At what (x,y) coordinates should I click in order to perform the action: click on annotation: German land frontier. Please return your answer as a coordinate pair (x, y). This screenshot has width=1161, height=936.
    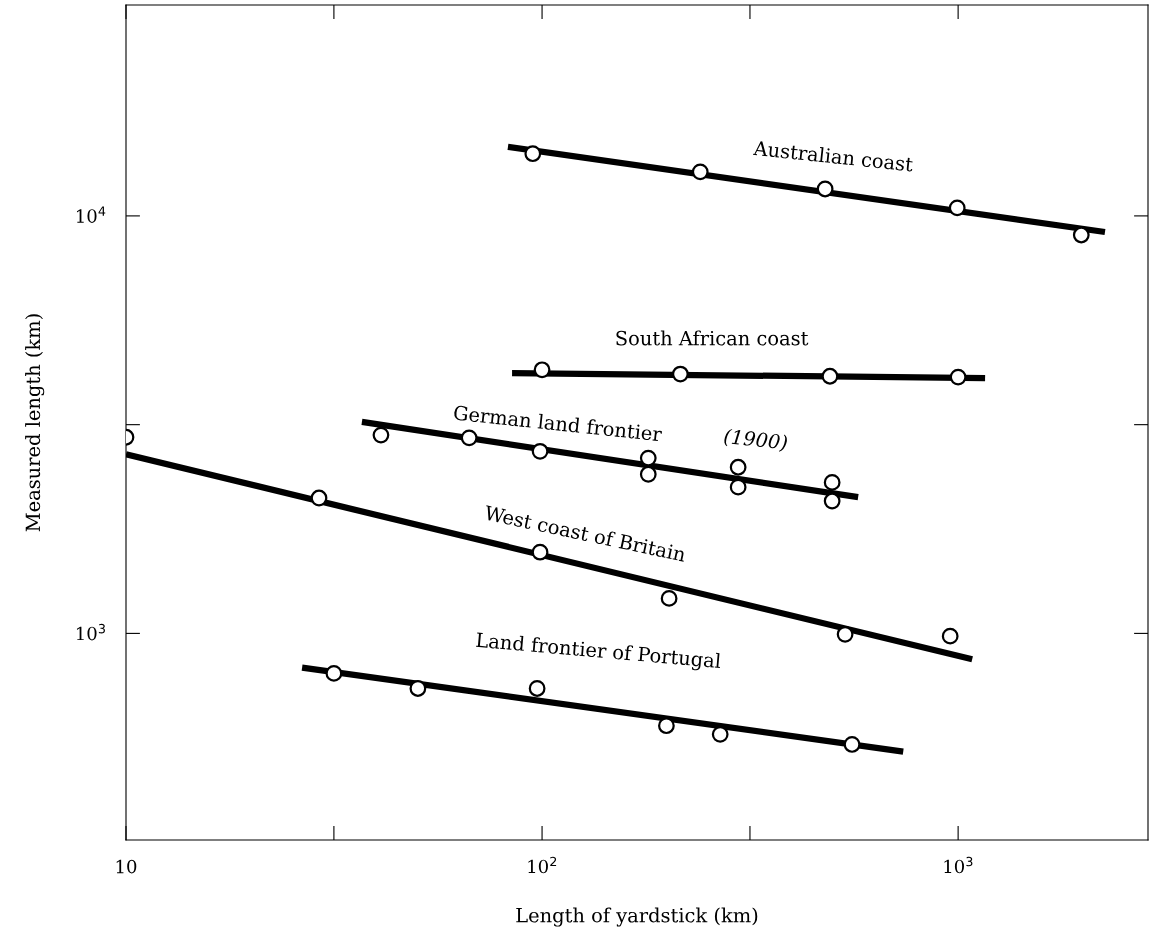
    Looking at the image, I should click on (558, 423).